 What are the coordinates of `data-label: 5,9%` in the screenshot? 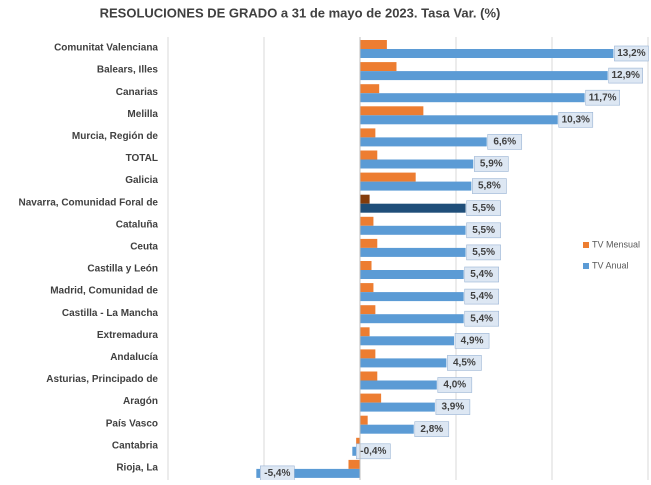 It's located at (491, 164).